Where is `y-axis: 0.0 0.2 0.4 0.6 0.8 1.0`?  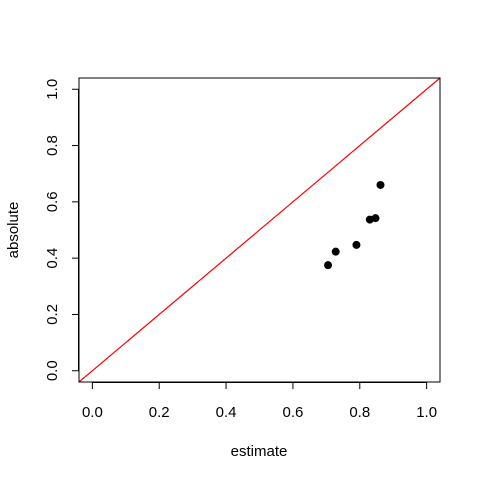 y-axis: 0.0 0.2 0.4 0.6 0.8 1.0 is located at coordinates (61, 230).